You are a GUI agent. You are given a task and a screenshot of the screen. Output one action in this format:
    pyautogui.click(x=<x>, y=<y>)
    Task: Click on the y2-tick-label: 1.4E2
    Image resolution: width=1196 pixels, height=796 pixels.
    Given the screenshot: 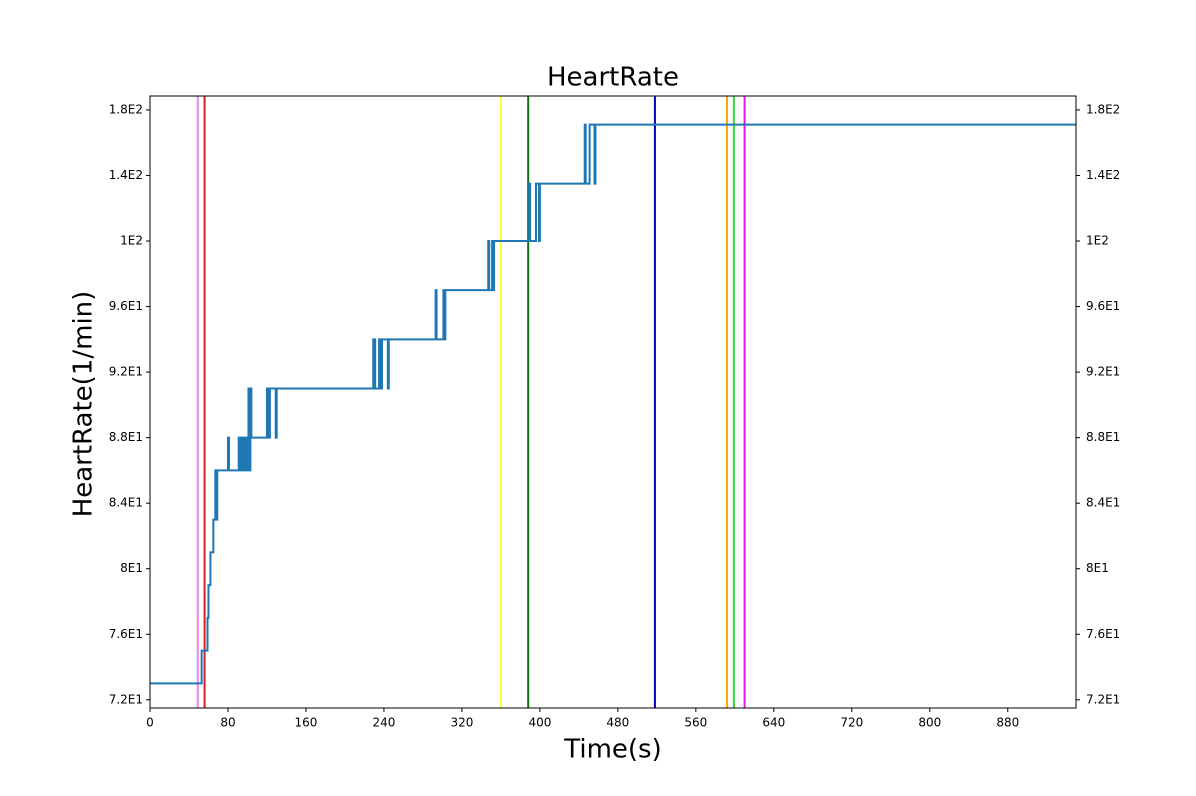 What is the action you would take?
    pyautogui.click(x=1103, y=175)
    